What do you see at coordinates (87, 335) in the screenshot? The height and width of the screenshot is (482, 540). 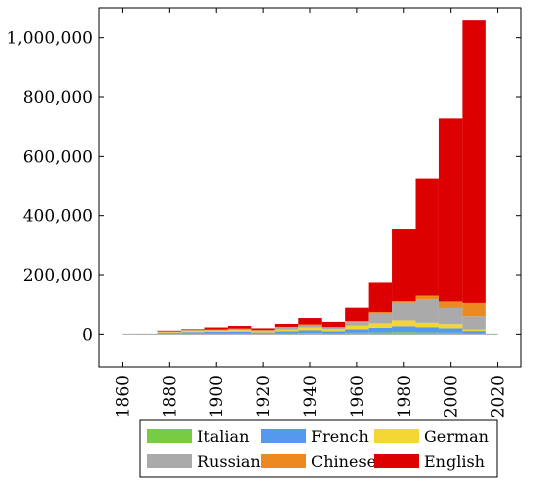 I see `y-tick-label: 0` at bounding box center [87, 335].